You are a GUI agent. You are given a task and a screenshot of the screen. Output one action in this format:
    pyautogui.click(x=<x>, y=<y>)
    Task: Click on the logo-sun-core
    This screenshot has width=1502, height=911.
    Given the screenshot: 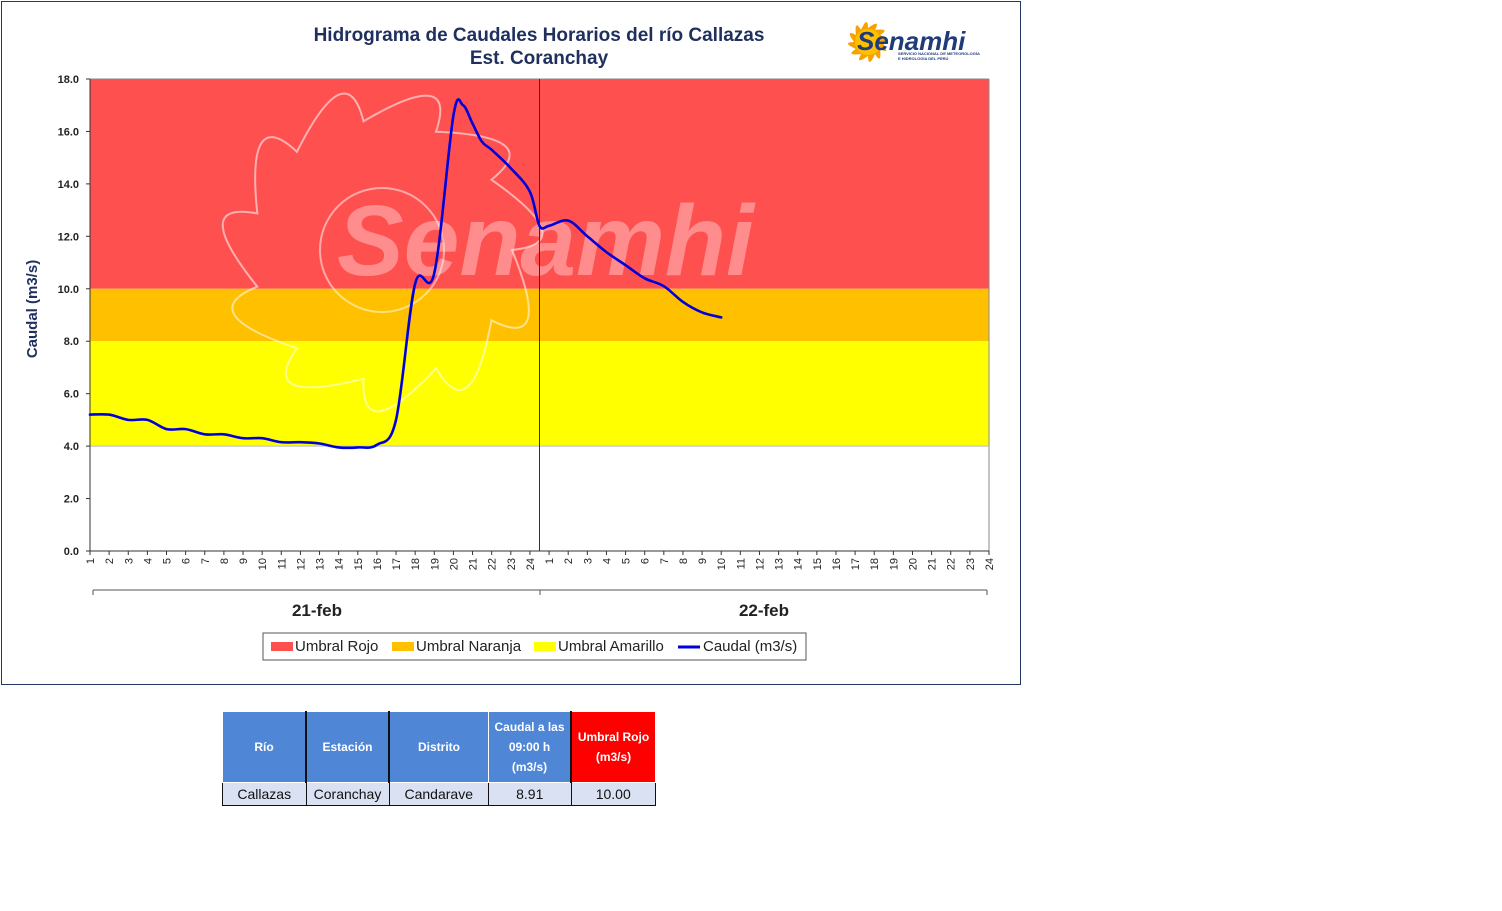 What is the action you would take?
    pyautogui.click(x=868, y=42)
    